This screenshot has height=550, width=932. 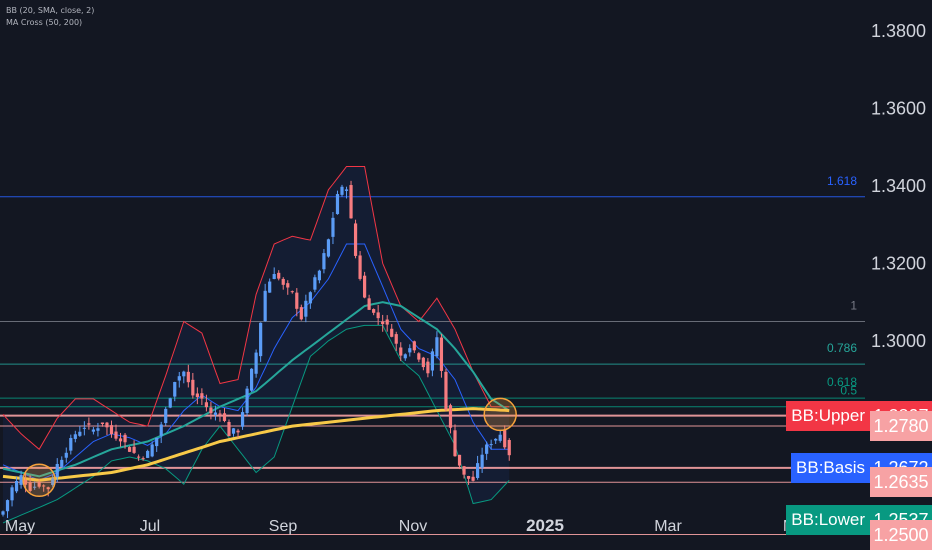 What do you see at coordinates (668, 526) in the screenshot?
I see `x-axis-tick-label: Mar` at bounding box center [668, 526].